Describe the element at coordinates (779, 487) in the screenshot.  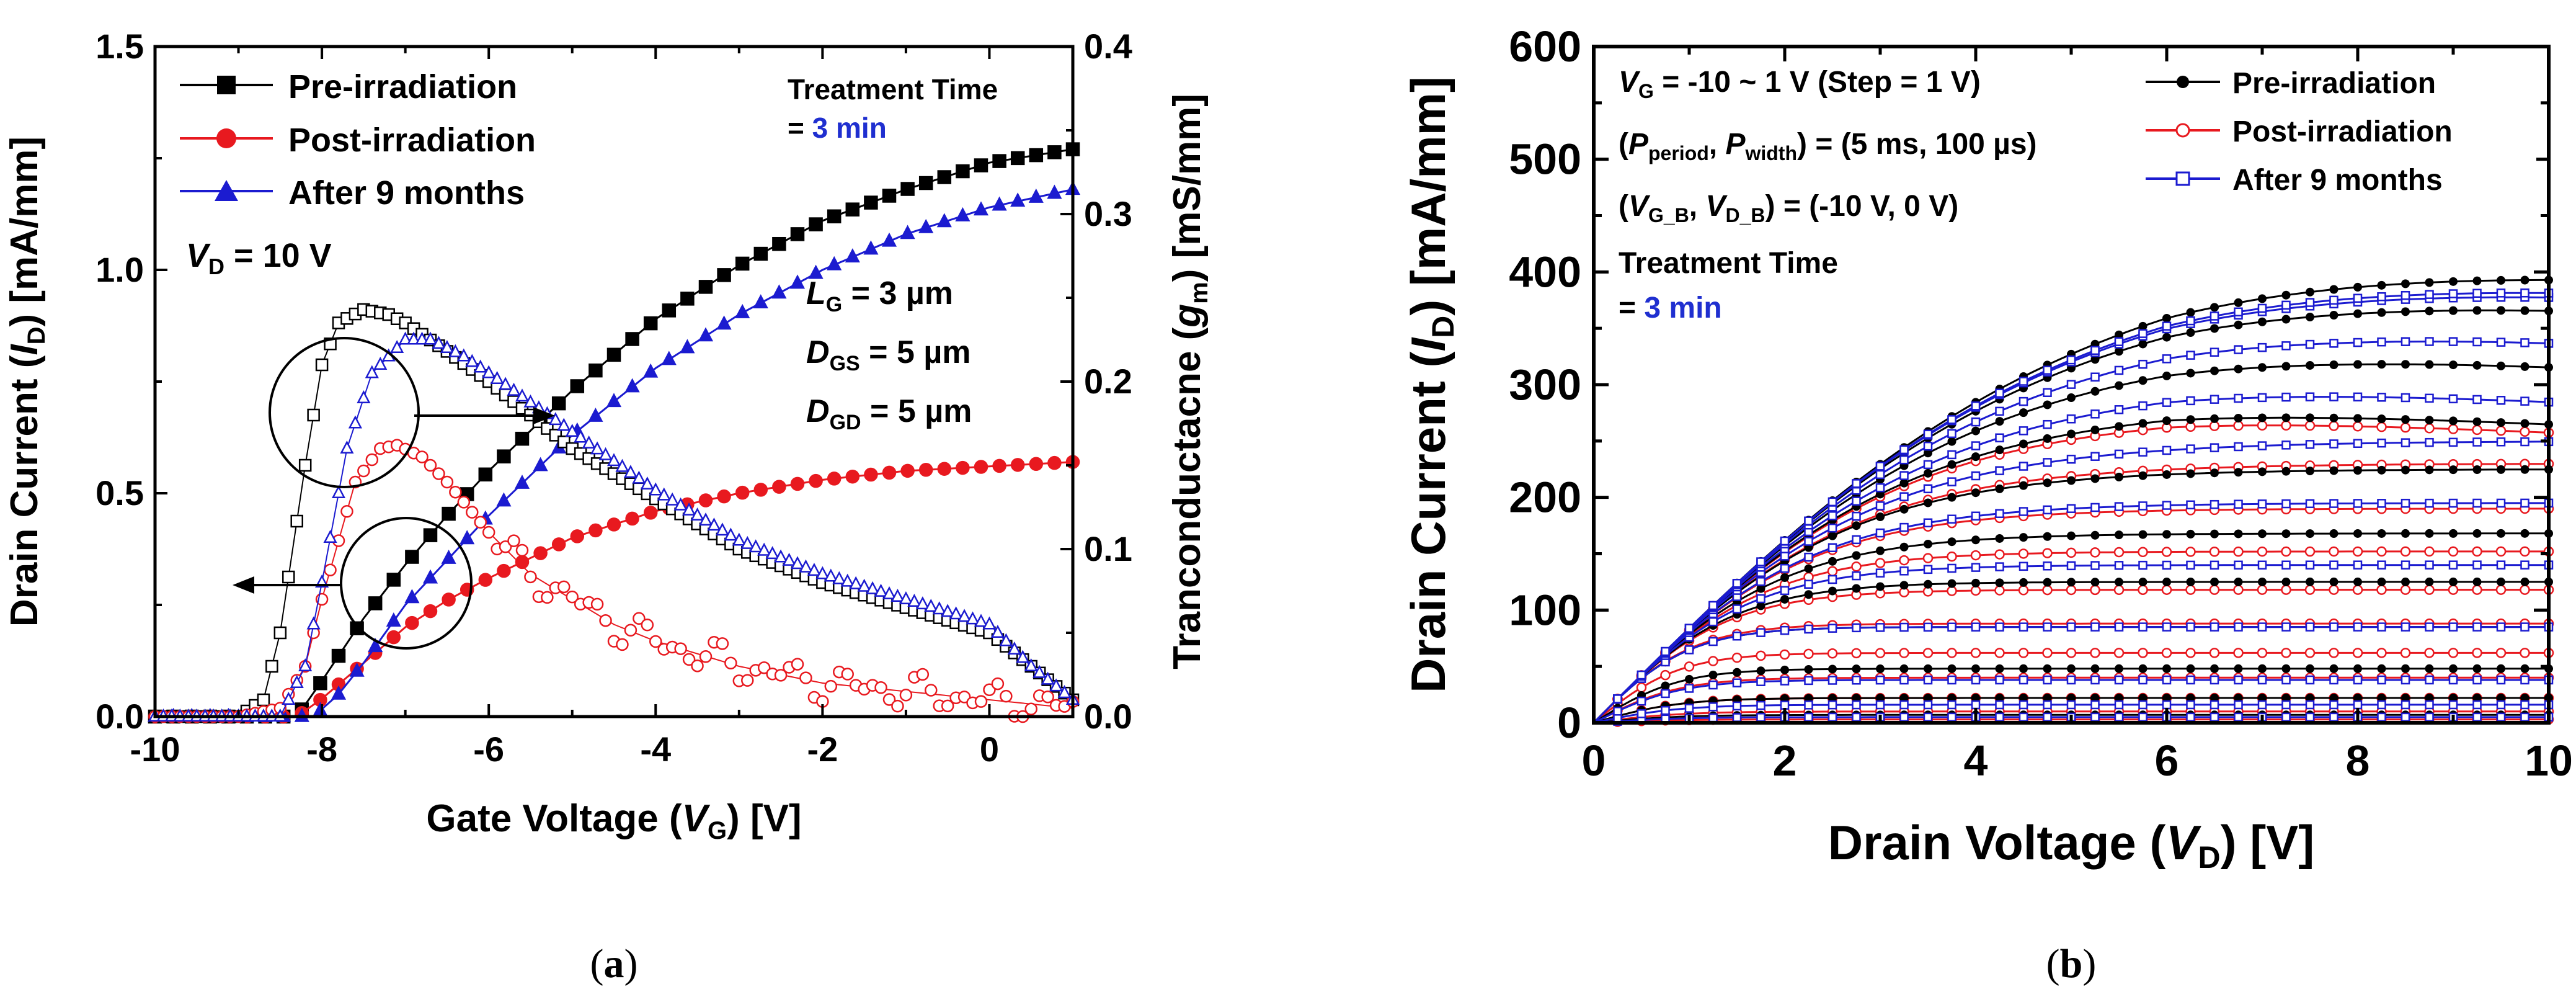
I see `id-marker-circle` at that location.